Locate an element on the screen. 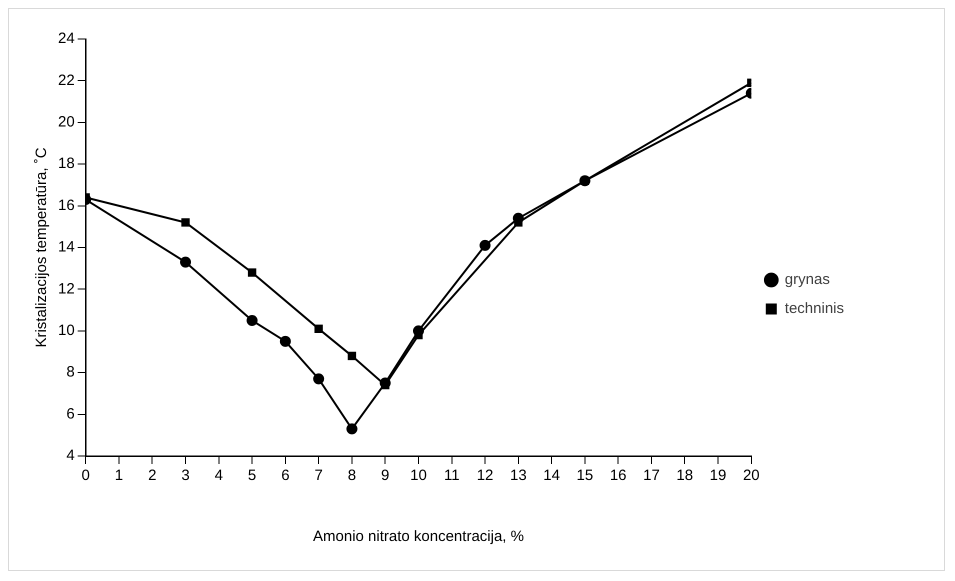 The width and height of the screenshot is (955, 581). x-tick-label: 14 is located at coordinates (551, 475).